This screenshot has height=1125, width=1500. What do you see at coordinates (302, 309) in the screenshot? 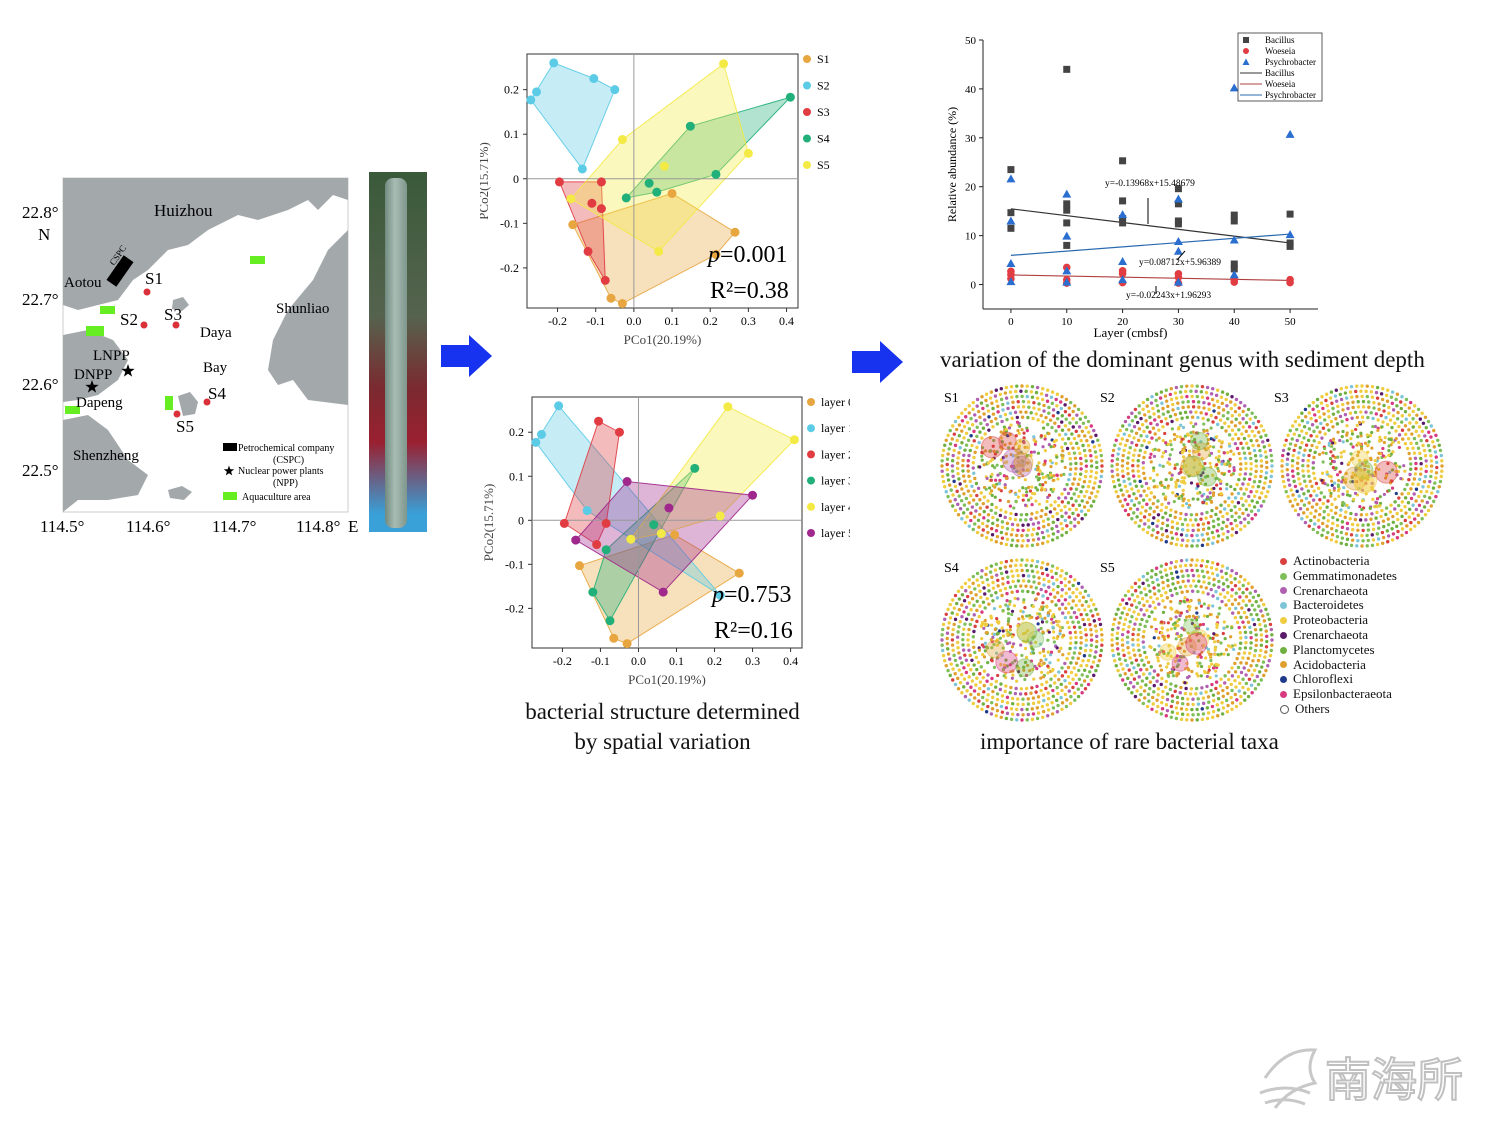
I see `map-label-shunliao: Shunliao` at bounding box center [302, 309].